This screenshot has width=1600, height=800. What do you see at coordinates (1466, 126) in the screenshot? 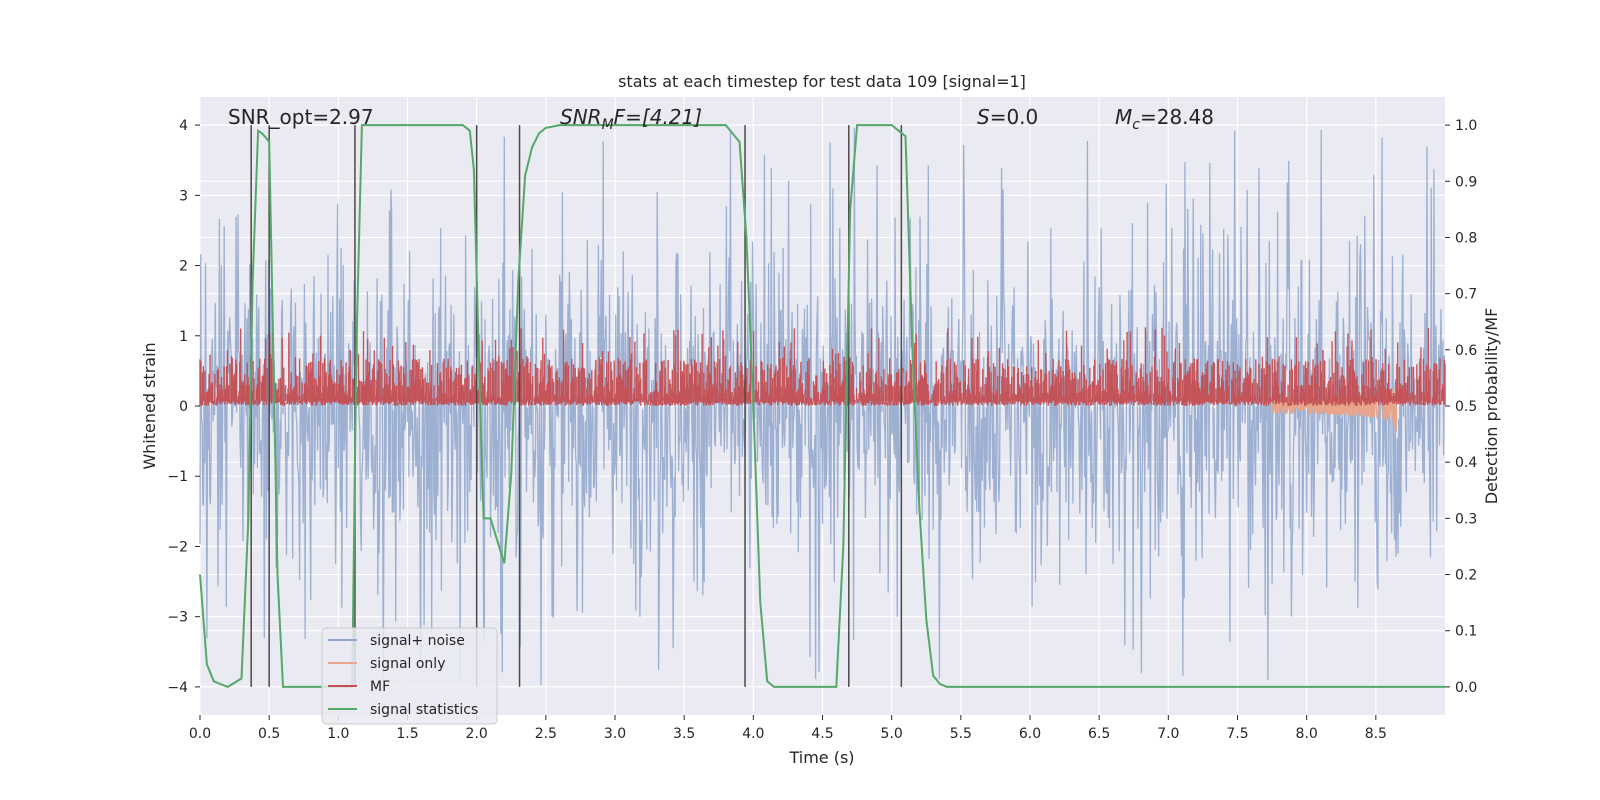
I see `y-right-tick-label: 1.0` at bounding box center [1466, 126].